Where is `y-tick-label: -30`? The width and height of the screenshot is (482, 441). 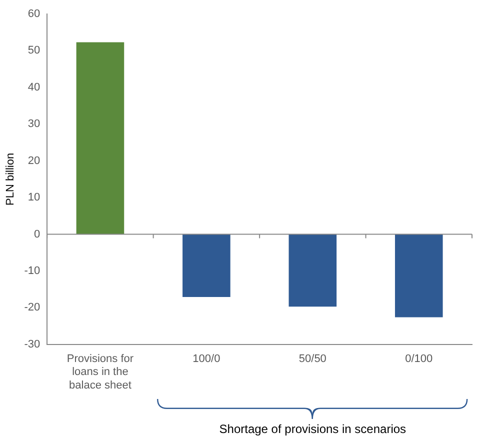
y-tick-label: -30 is located at coordinates (32, 344).